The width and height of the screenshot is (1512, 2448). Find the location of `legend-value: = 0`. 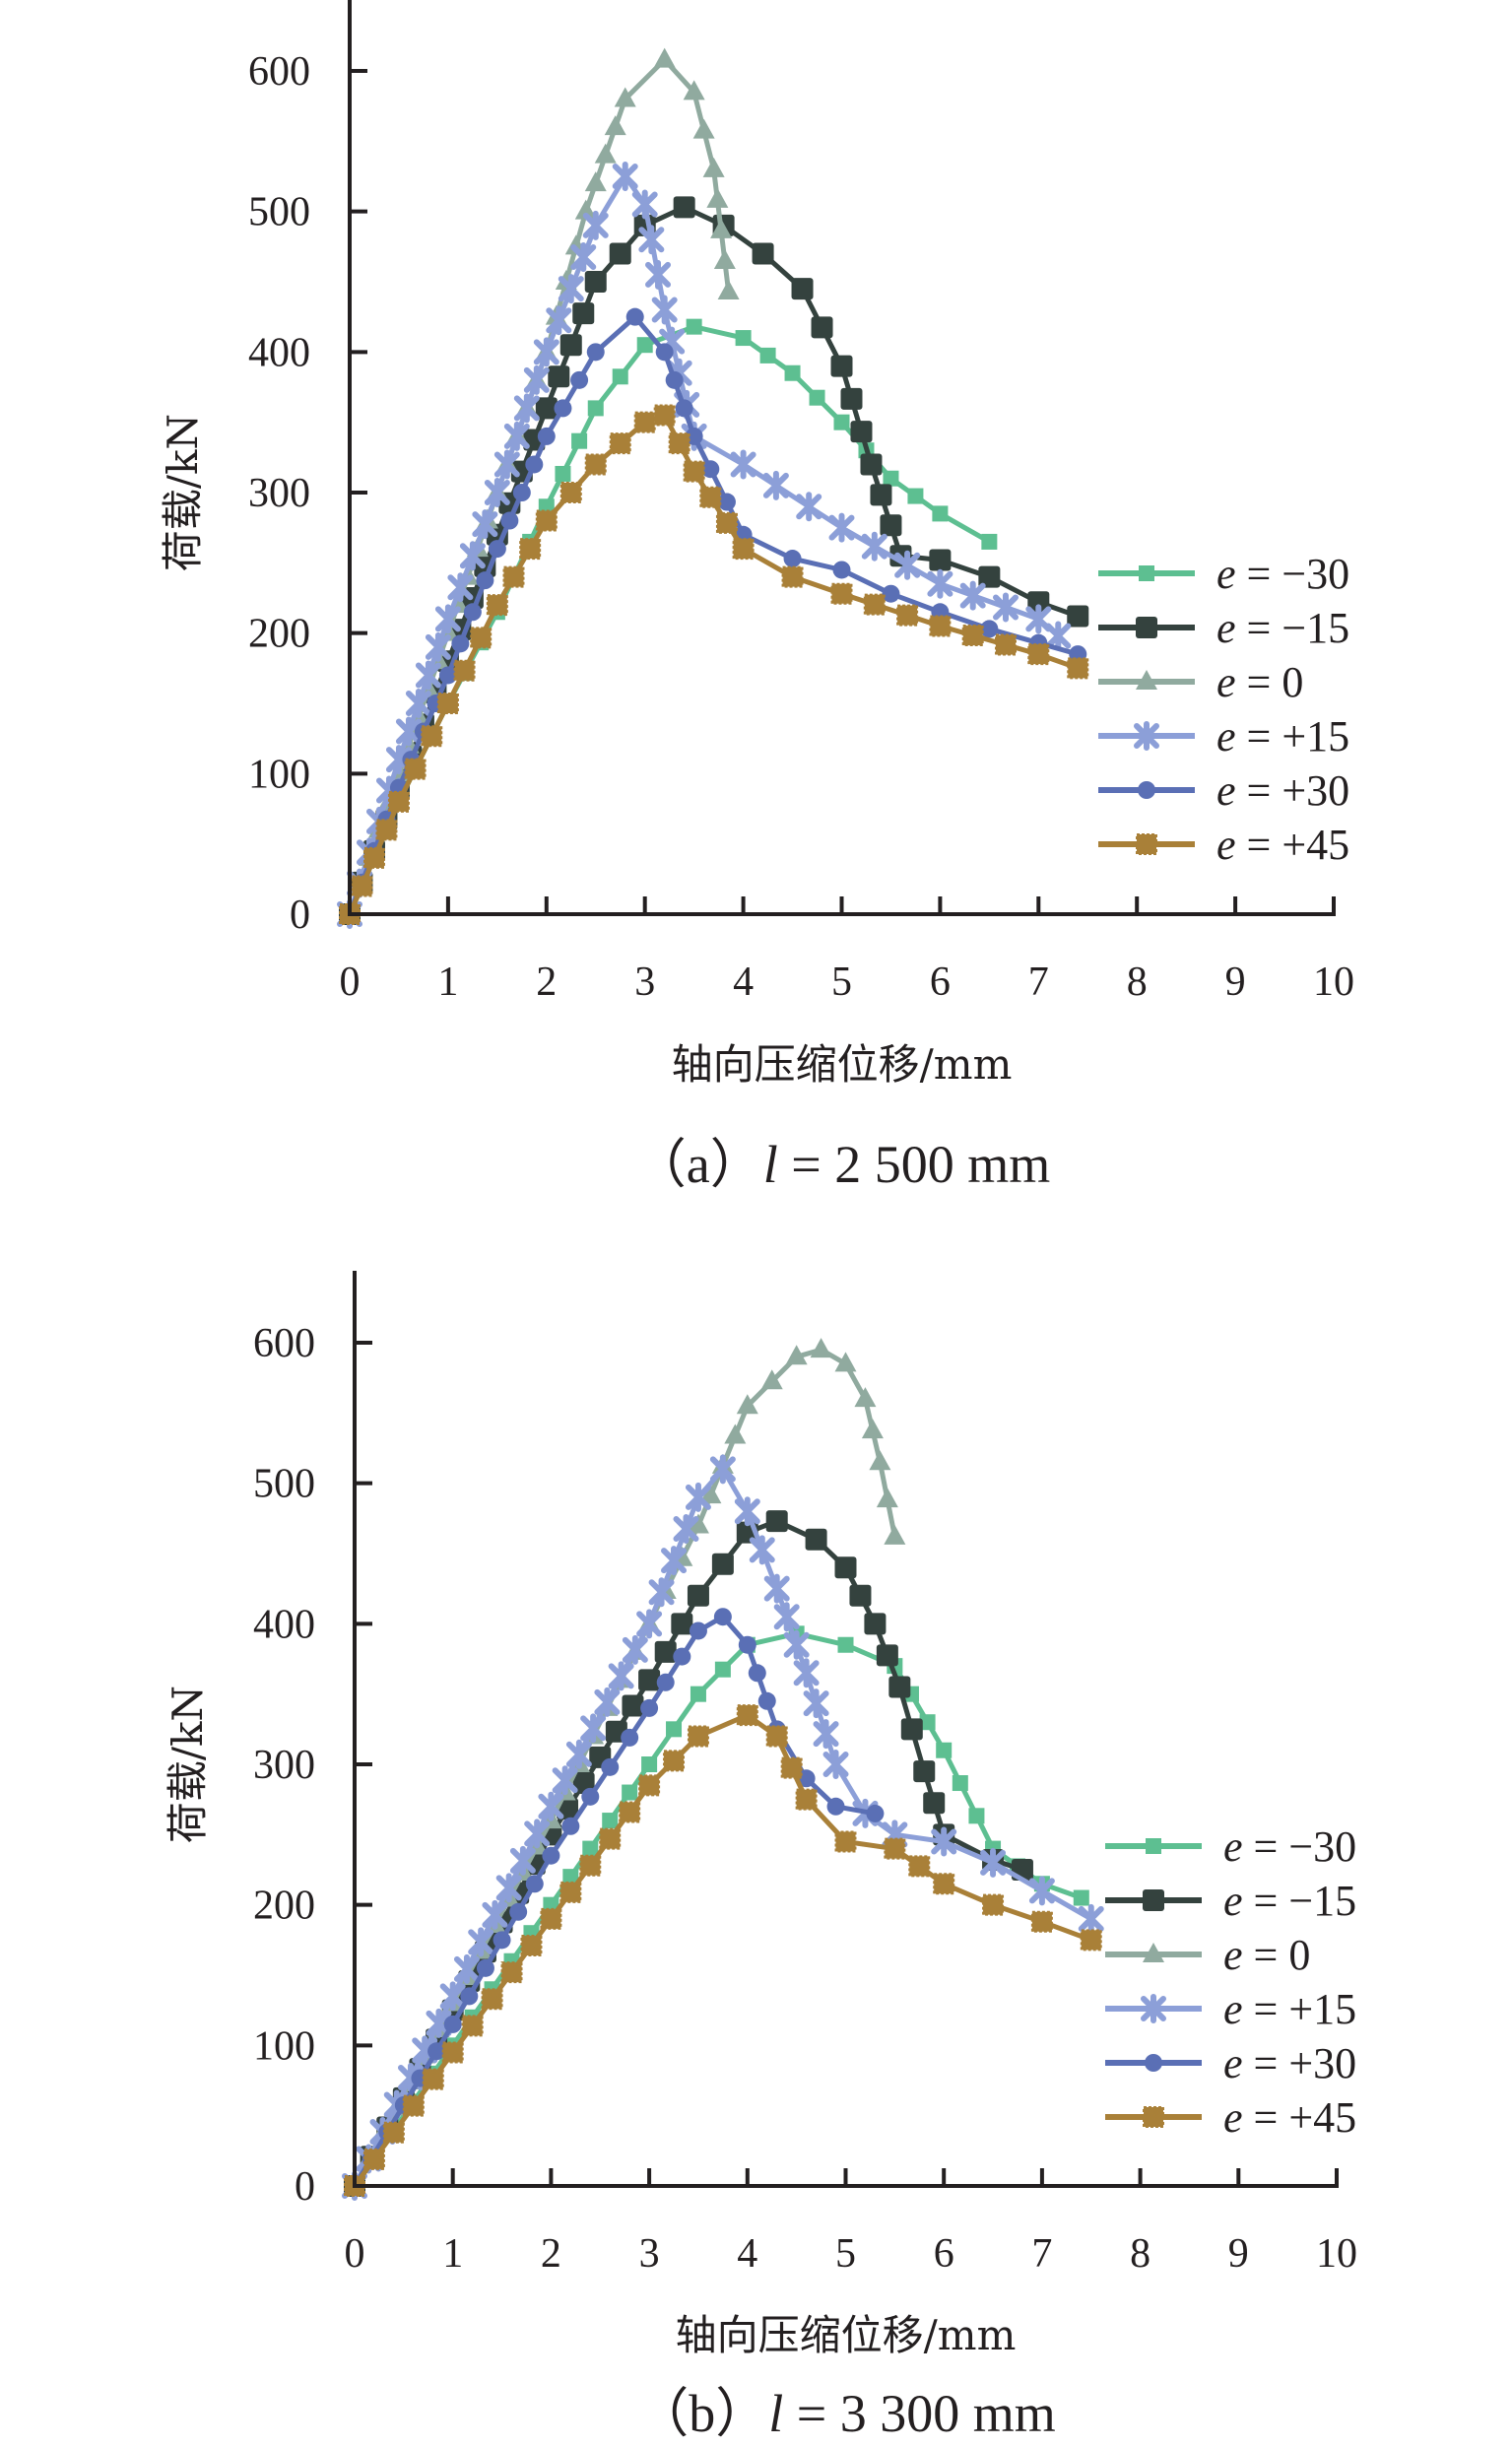

legend-value: = 0 is located at coordinates (1277, 1955).